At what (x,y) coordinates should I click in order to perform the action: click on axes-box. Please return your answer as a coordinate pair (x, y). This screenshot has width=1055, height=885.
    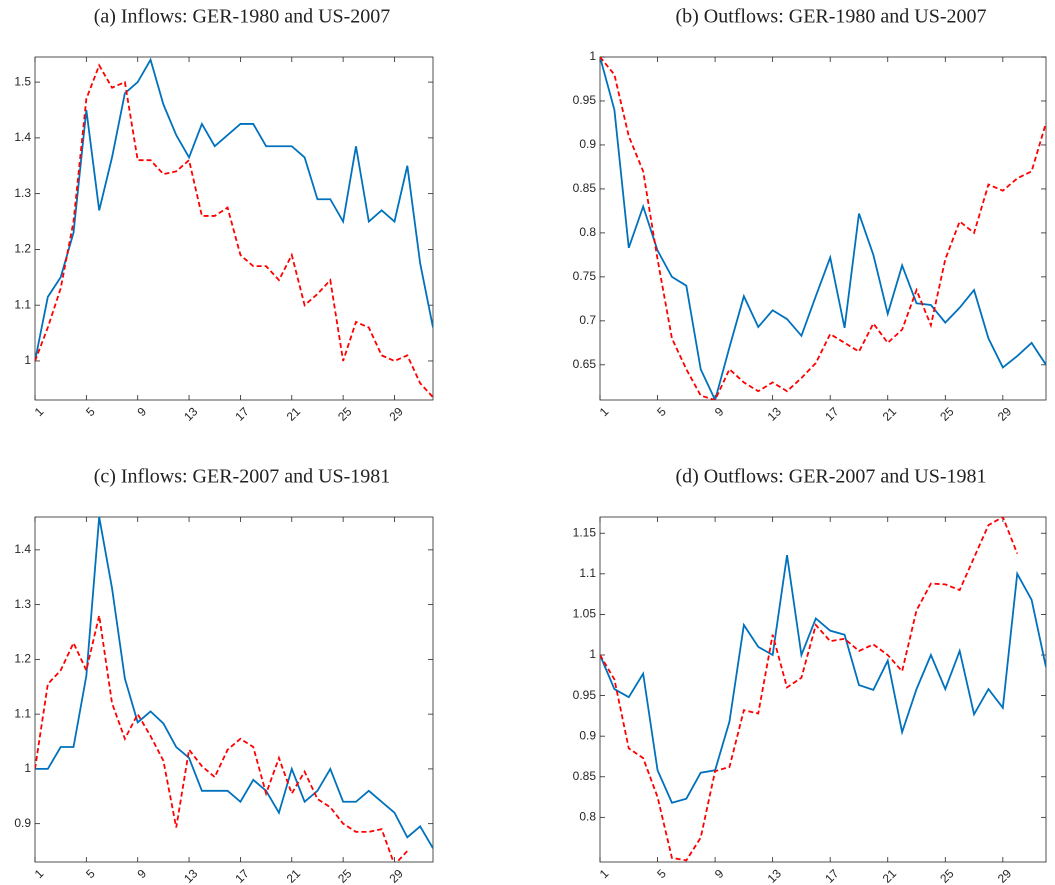
    Looking at the image, I should click on (234, 689).